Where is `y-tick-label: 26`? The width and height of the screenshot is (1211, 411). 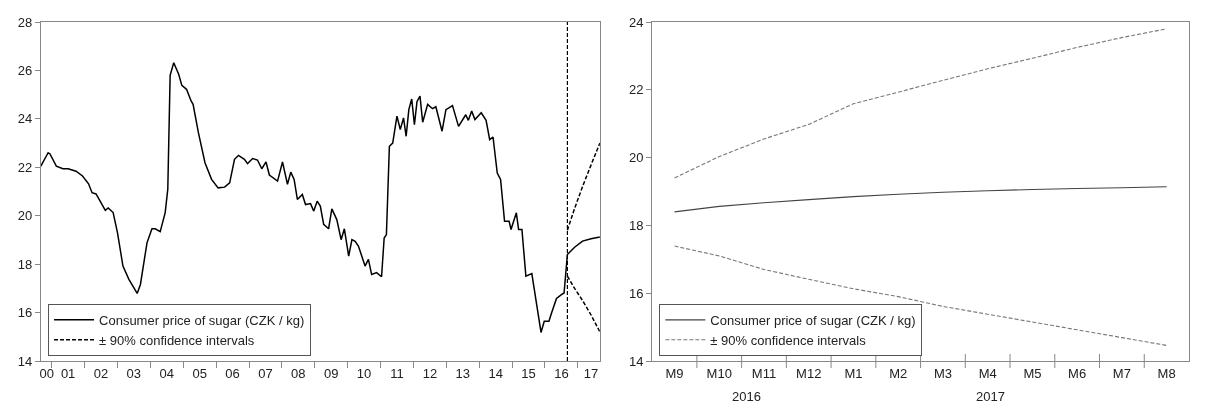
y-tick-label: 26 is located at coordinates (25, 70).